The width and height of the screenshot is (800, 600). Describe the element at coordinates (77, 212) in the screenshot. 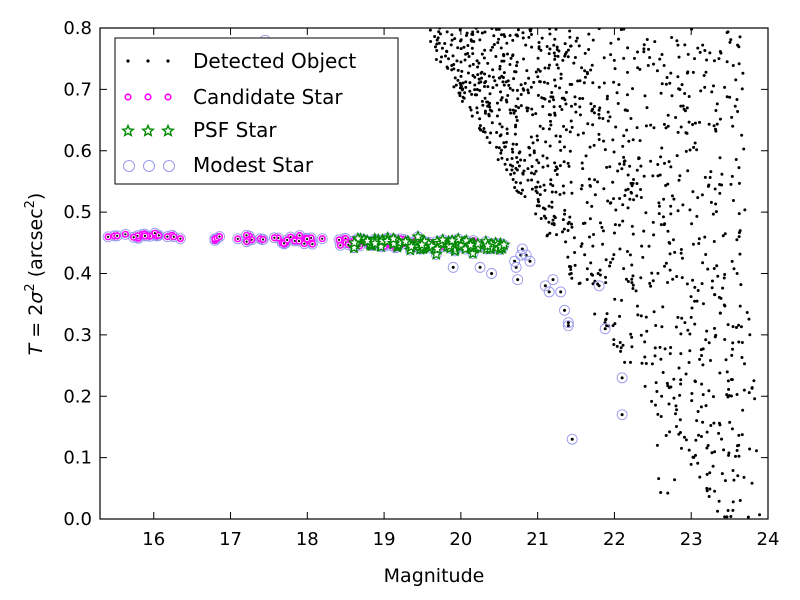

I see `y-tick-label: 0.5` at that location.